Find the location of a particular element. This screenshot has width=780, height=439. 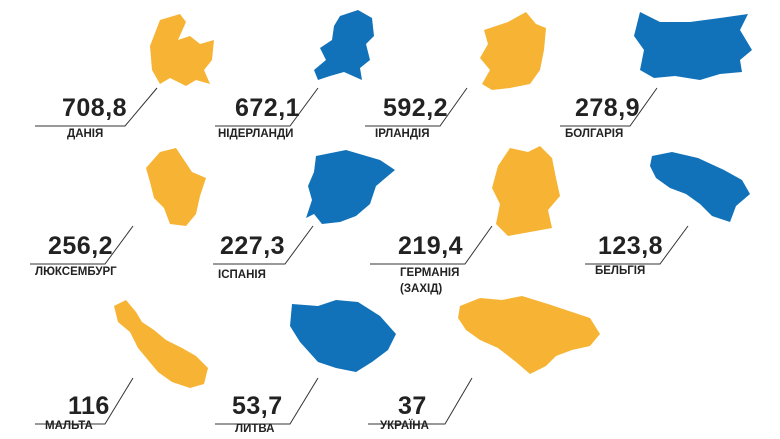

value-label: 278,9 is located at coordinates (608, 108).